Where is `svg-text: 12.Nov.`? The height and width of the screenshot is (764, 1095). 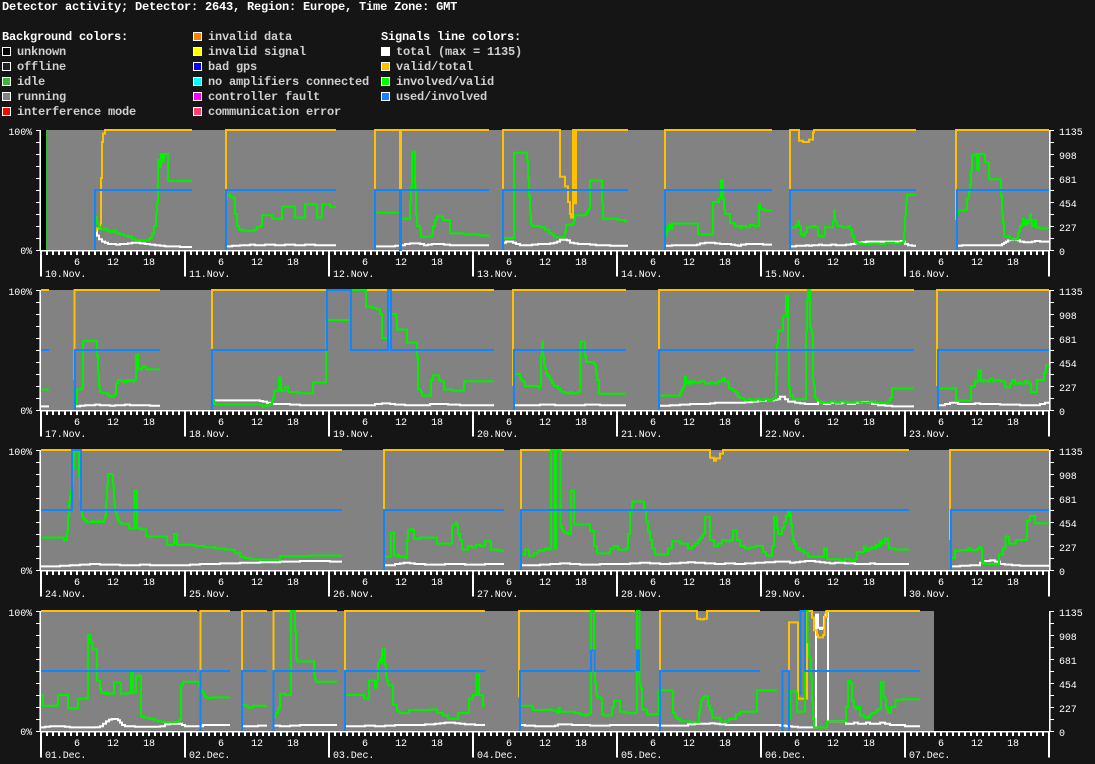 svg-text: 12.Nov. is located at coordinates (353, 275).